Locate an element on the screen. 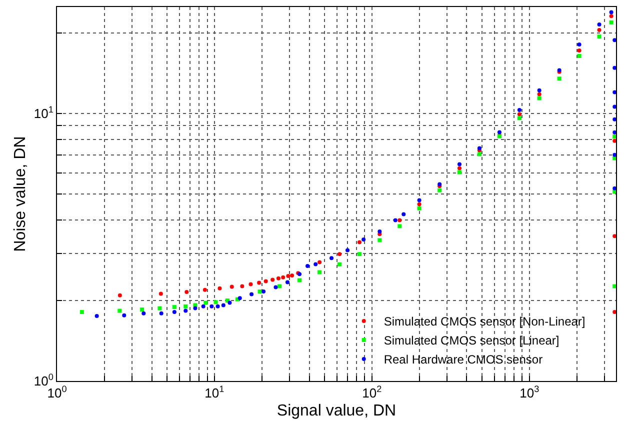  legend-label: Simulated CMOS sensor [Linear] is located at coordinates (472, 341).